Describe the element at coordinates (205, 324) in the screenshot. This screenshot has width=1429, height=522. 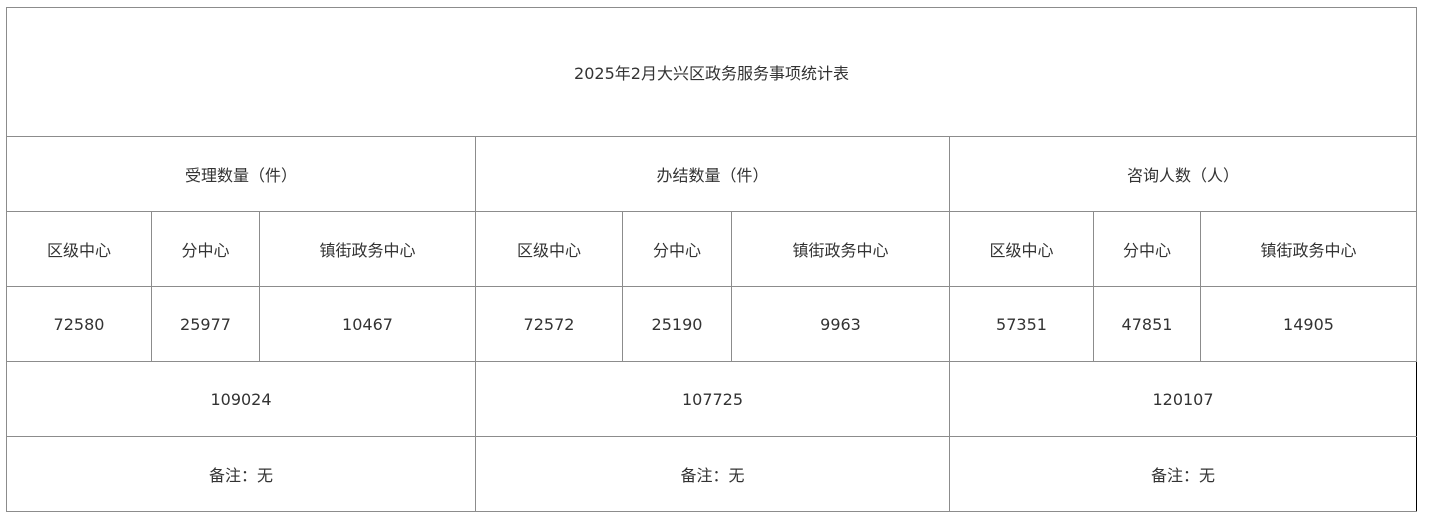
I see `value-cell: 25977` at that location.